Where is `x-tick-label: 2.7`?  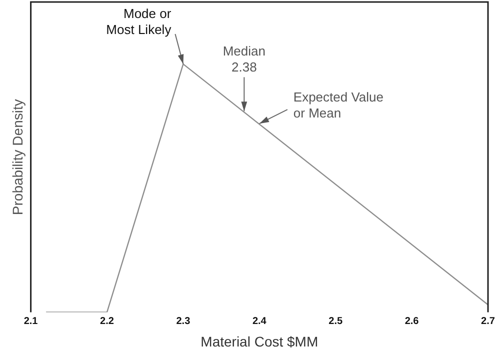 x-tick-label: 2.7 is located at coordinates (488, 321).